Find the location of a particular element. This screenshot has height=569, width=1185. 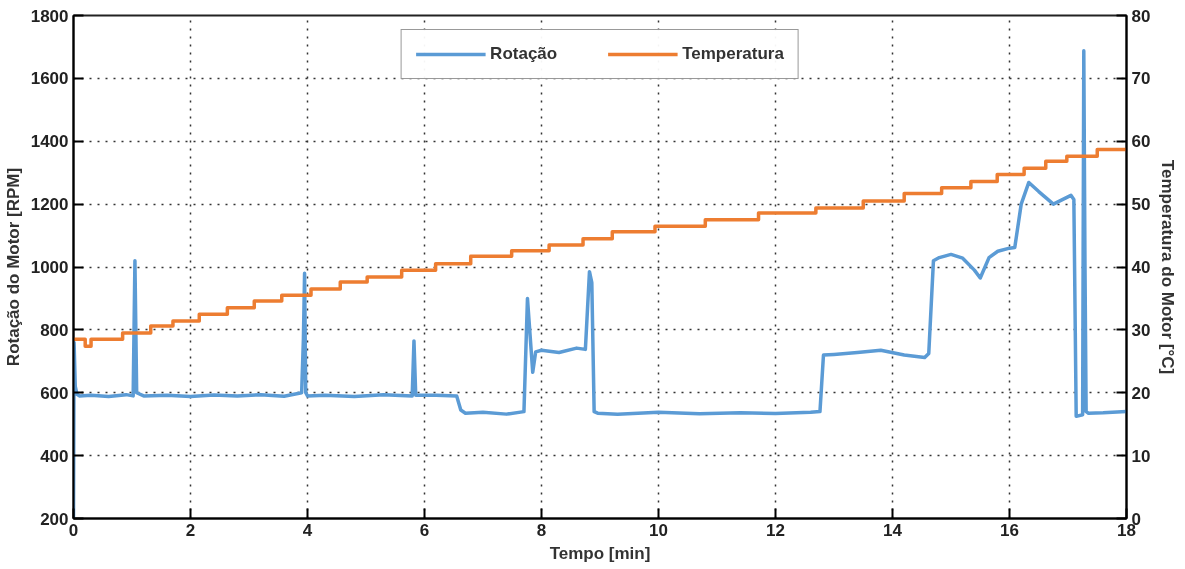

x-tick-label: 8 is located at coordinates (541, 530).